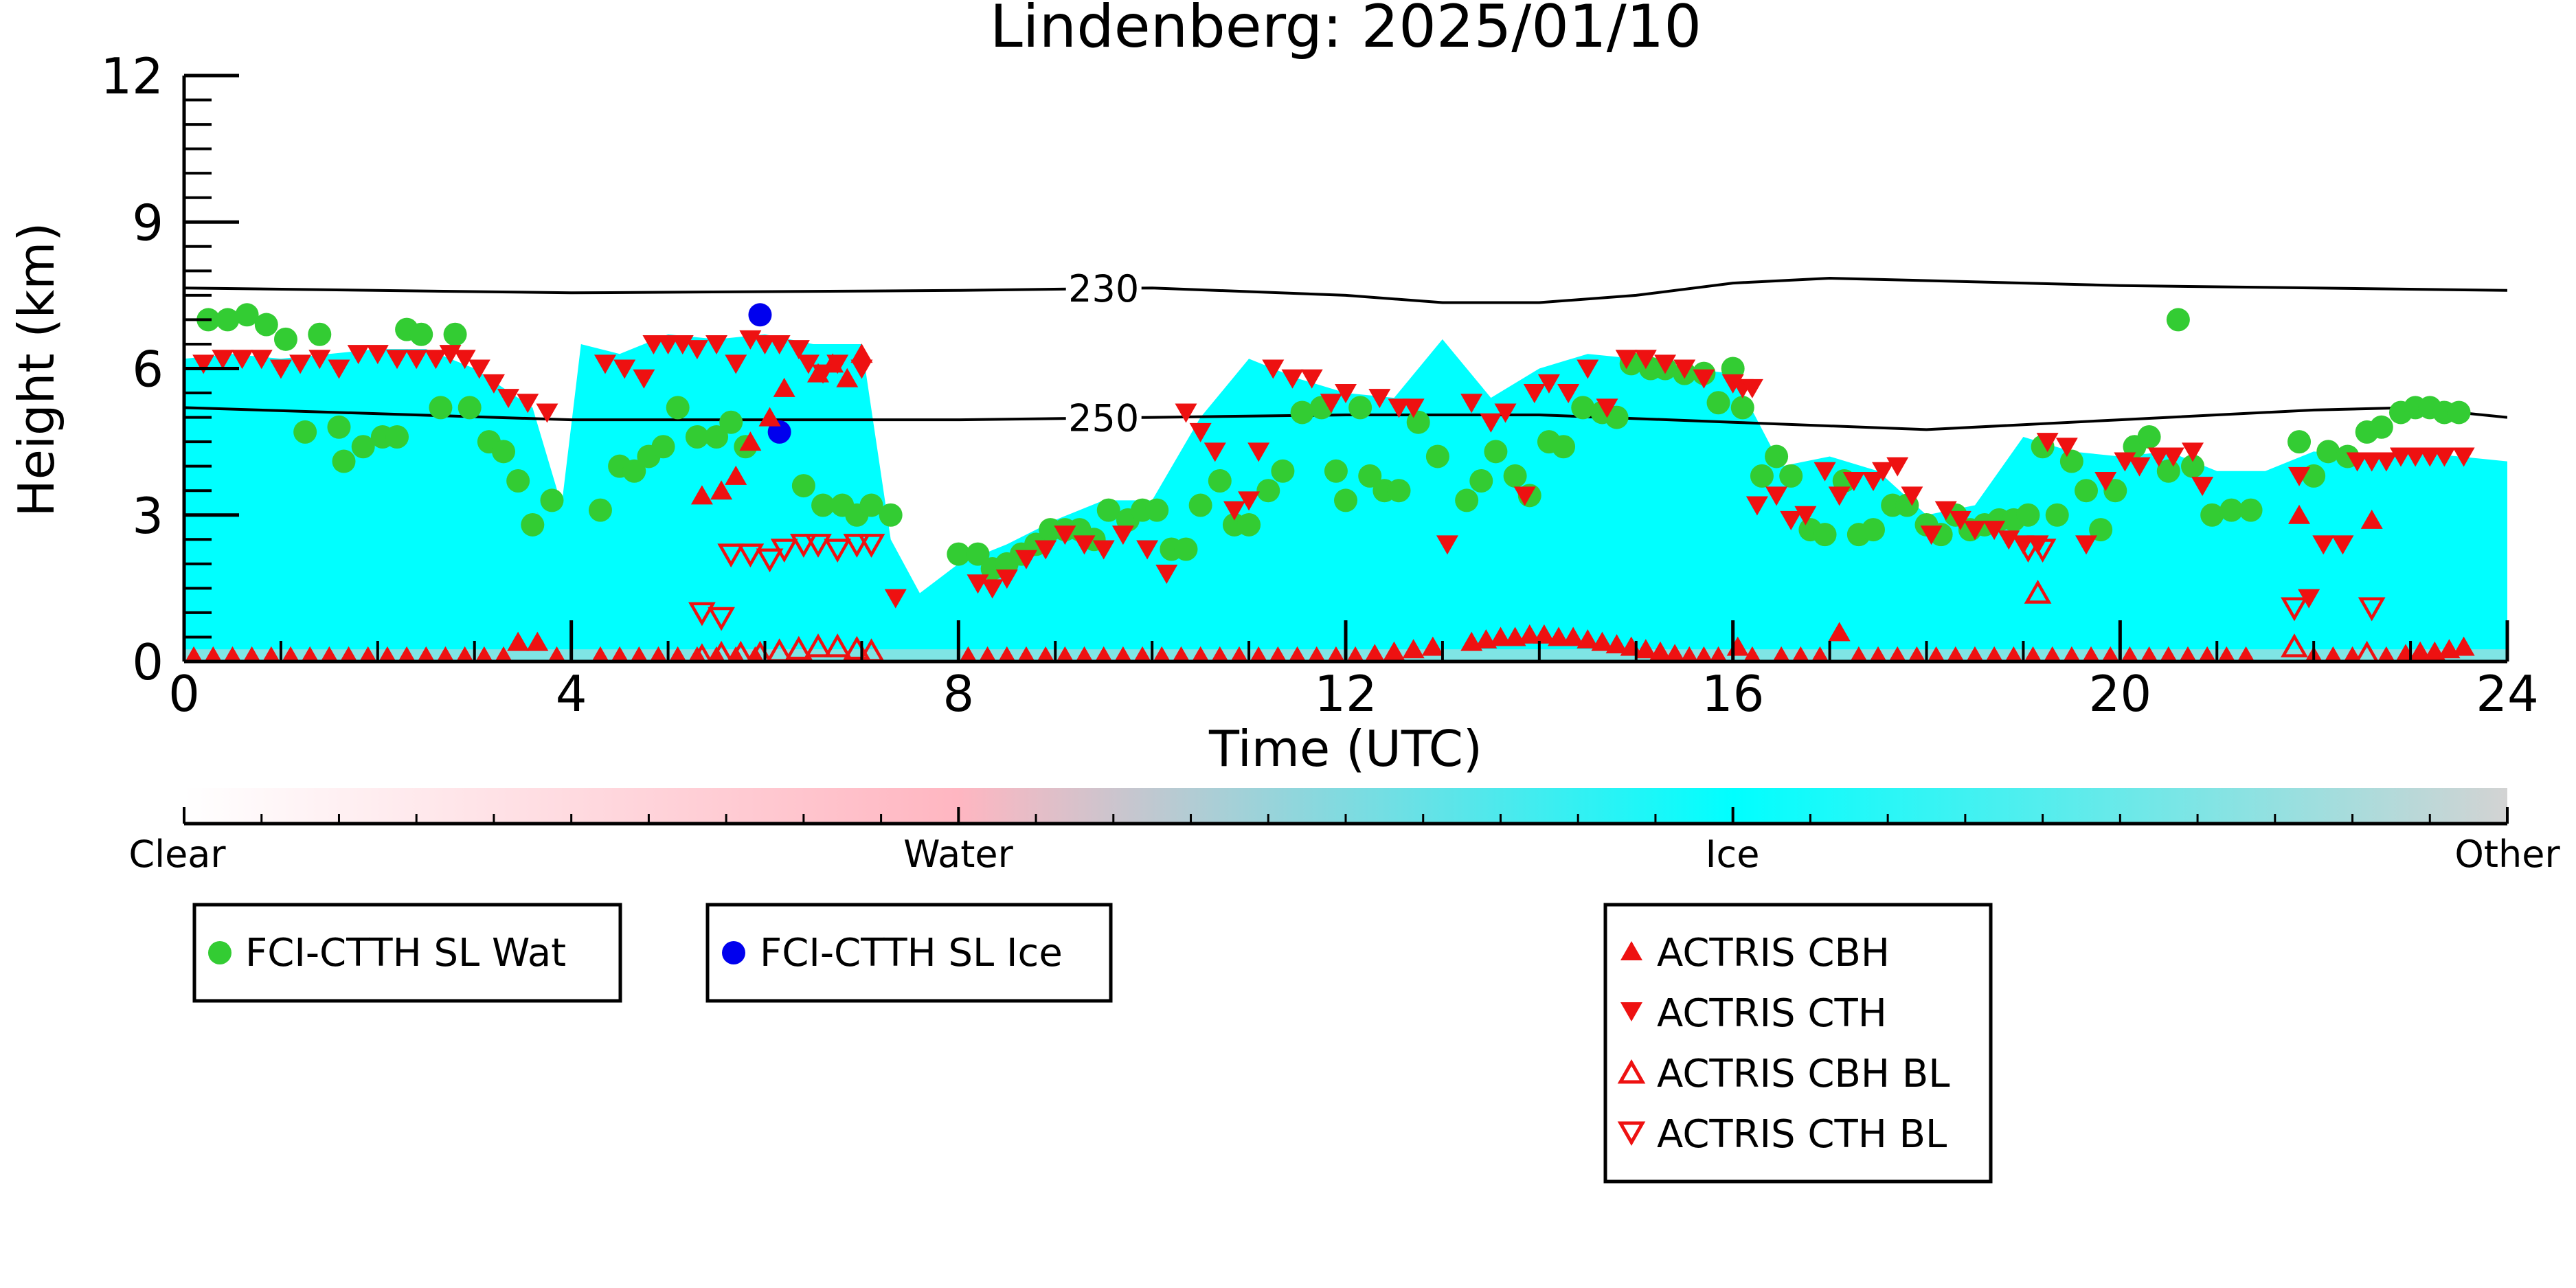 The image size is (2576, 1288). What do you see at coordinates (1803, 1074) in the screenshot?
I see `legend-label: ACTRIS CBH BL` at bounding box center [1803, 1074].